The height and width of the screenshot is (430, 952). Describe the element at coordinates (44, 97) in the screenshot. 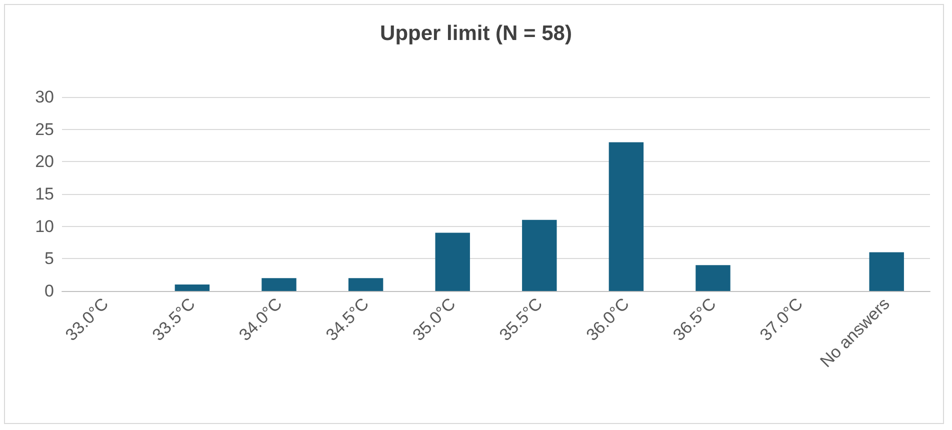

I see `y-tick-label: 30` at that location.